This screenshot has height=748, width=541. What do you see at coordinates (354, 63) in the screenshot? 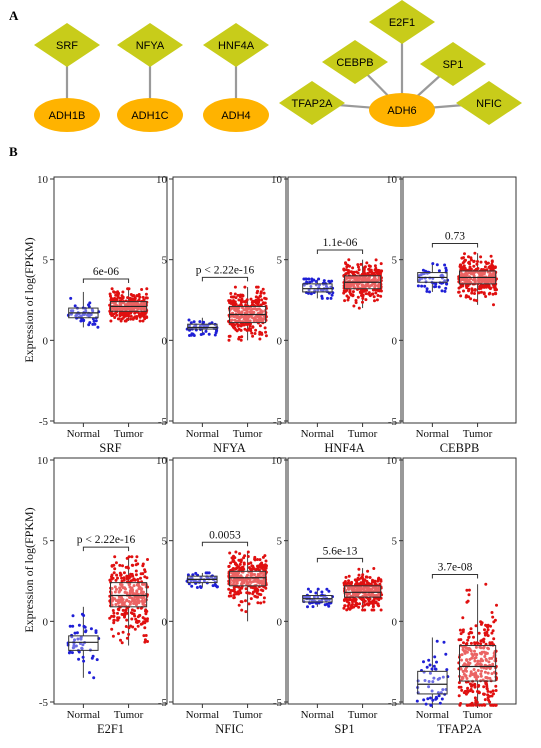
I see `factor-label: CEBPB` at bounding box center [354, 63].